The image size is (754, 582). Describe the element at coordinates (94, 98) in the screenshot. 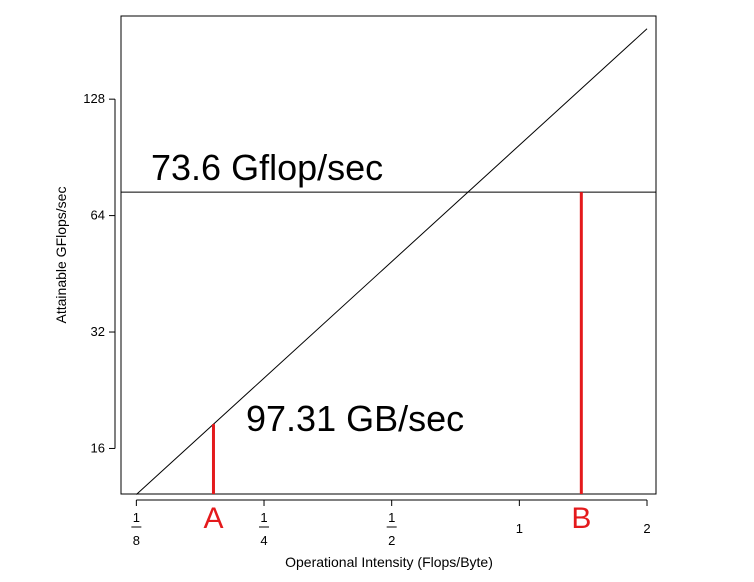

I see `y-tick-label: 128` at that location.